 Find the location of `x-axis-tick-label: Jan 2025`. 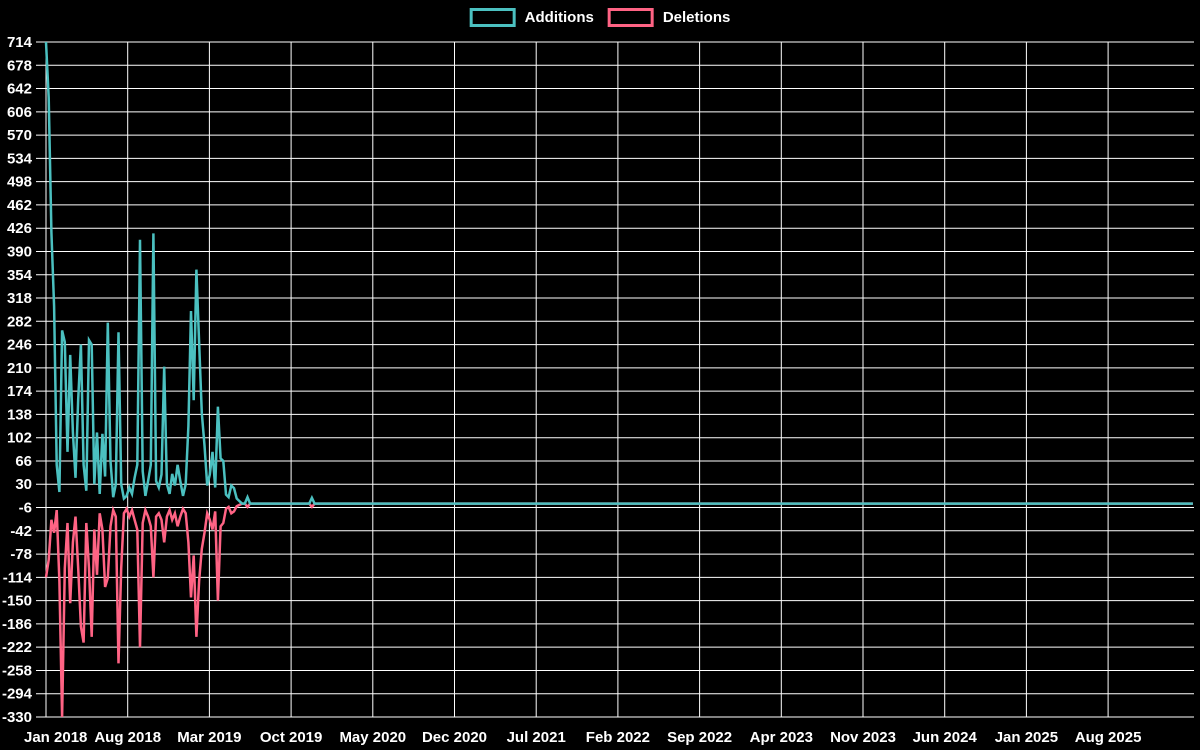

x-axis-tick-label: Jan 2025 is located at coordinates (1026, 737).